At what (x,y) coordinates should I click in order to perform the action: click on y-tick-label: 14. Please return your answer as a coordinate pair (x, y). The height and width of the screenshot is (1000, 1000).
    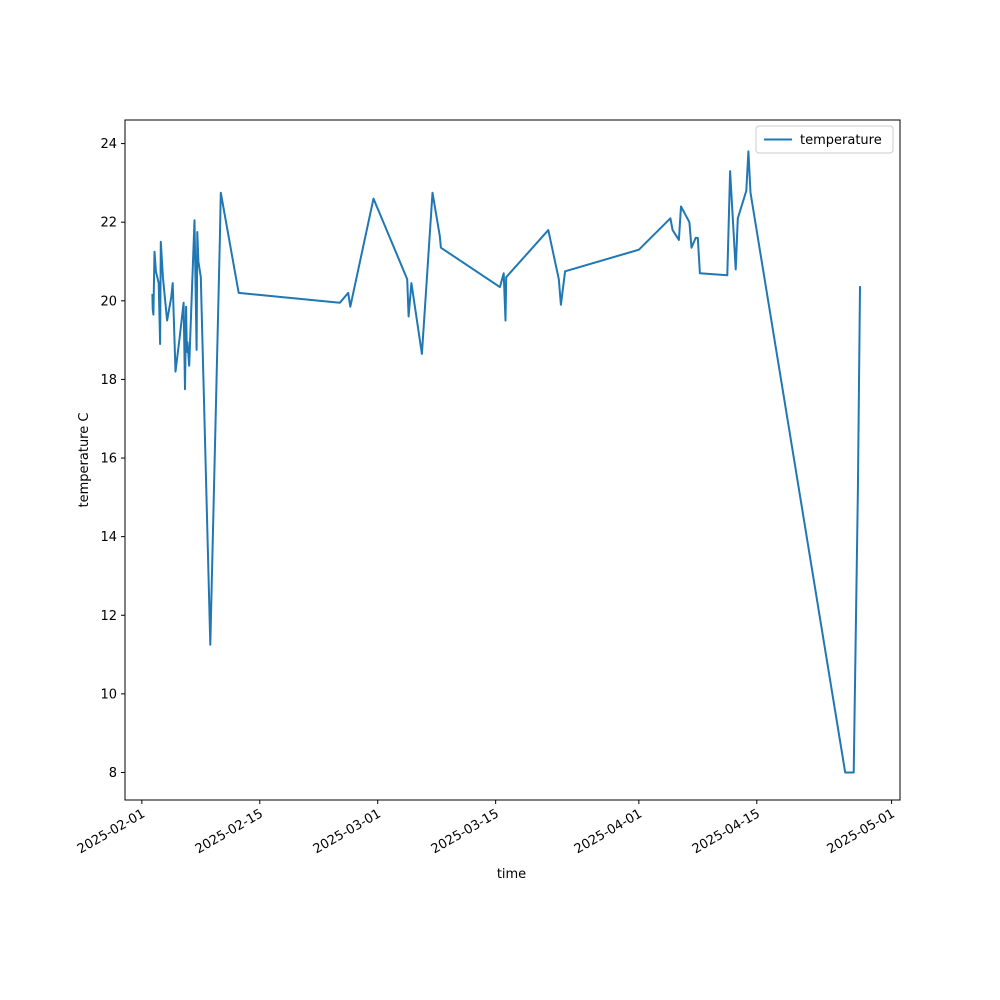
    Looking at the image, I should click on (108, 537).